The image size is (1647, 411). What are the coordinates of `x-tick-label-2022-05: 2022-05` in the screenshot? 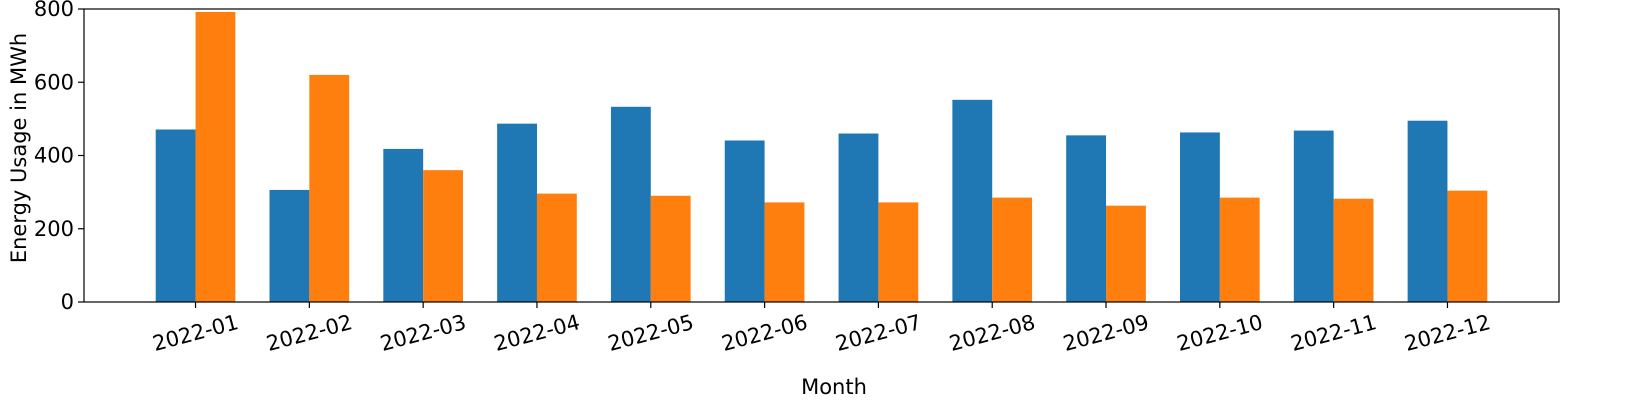 It's located at (650, 333).